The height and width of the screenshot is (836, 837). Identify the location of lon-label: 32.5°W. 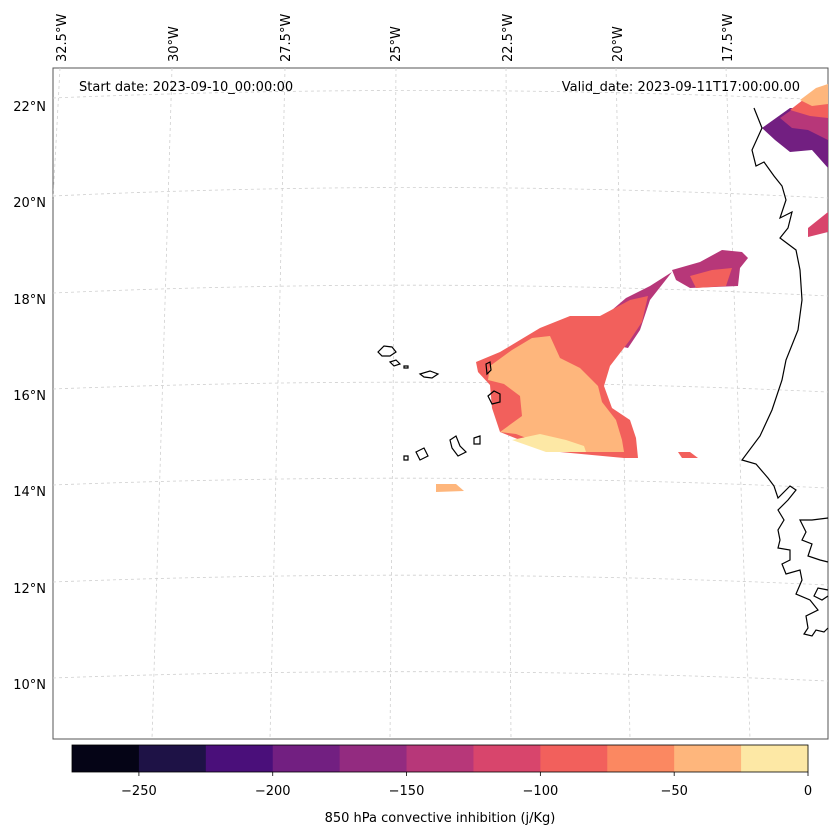
(62, 38).